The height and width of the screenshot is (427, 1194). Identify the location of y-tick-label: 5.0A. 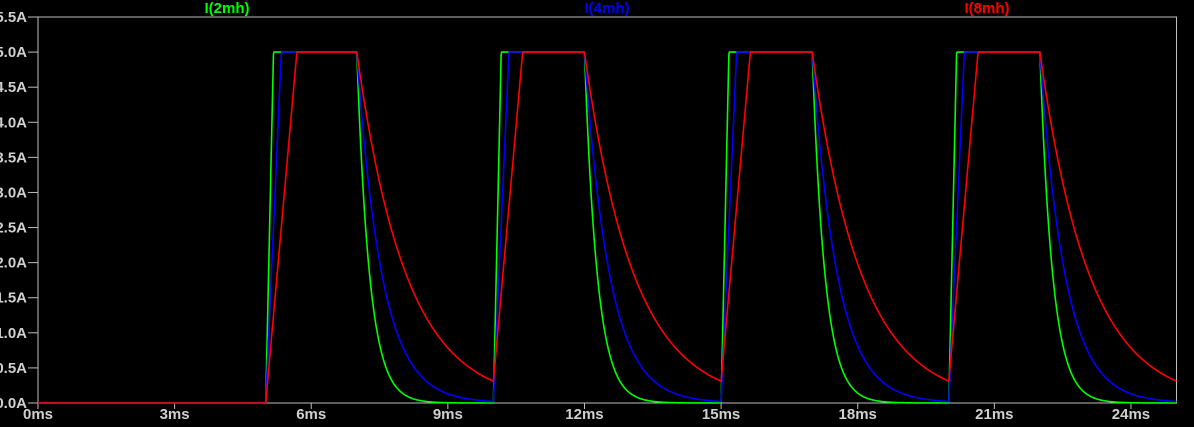
(13, 52).